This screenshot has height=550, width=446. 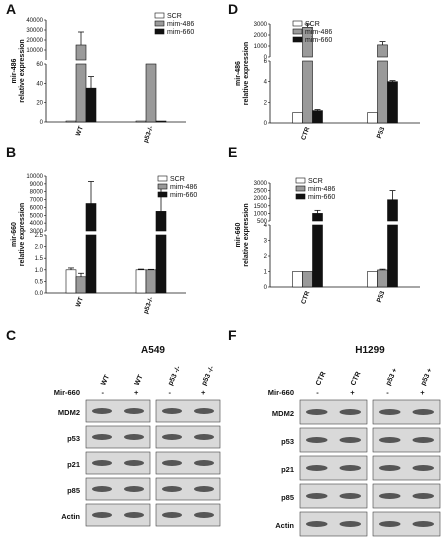 What do you see at coordinates (42, 123) in the screenshot?
I see `y-tick-label-lower: 0` at bounding box center [42, 123].